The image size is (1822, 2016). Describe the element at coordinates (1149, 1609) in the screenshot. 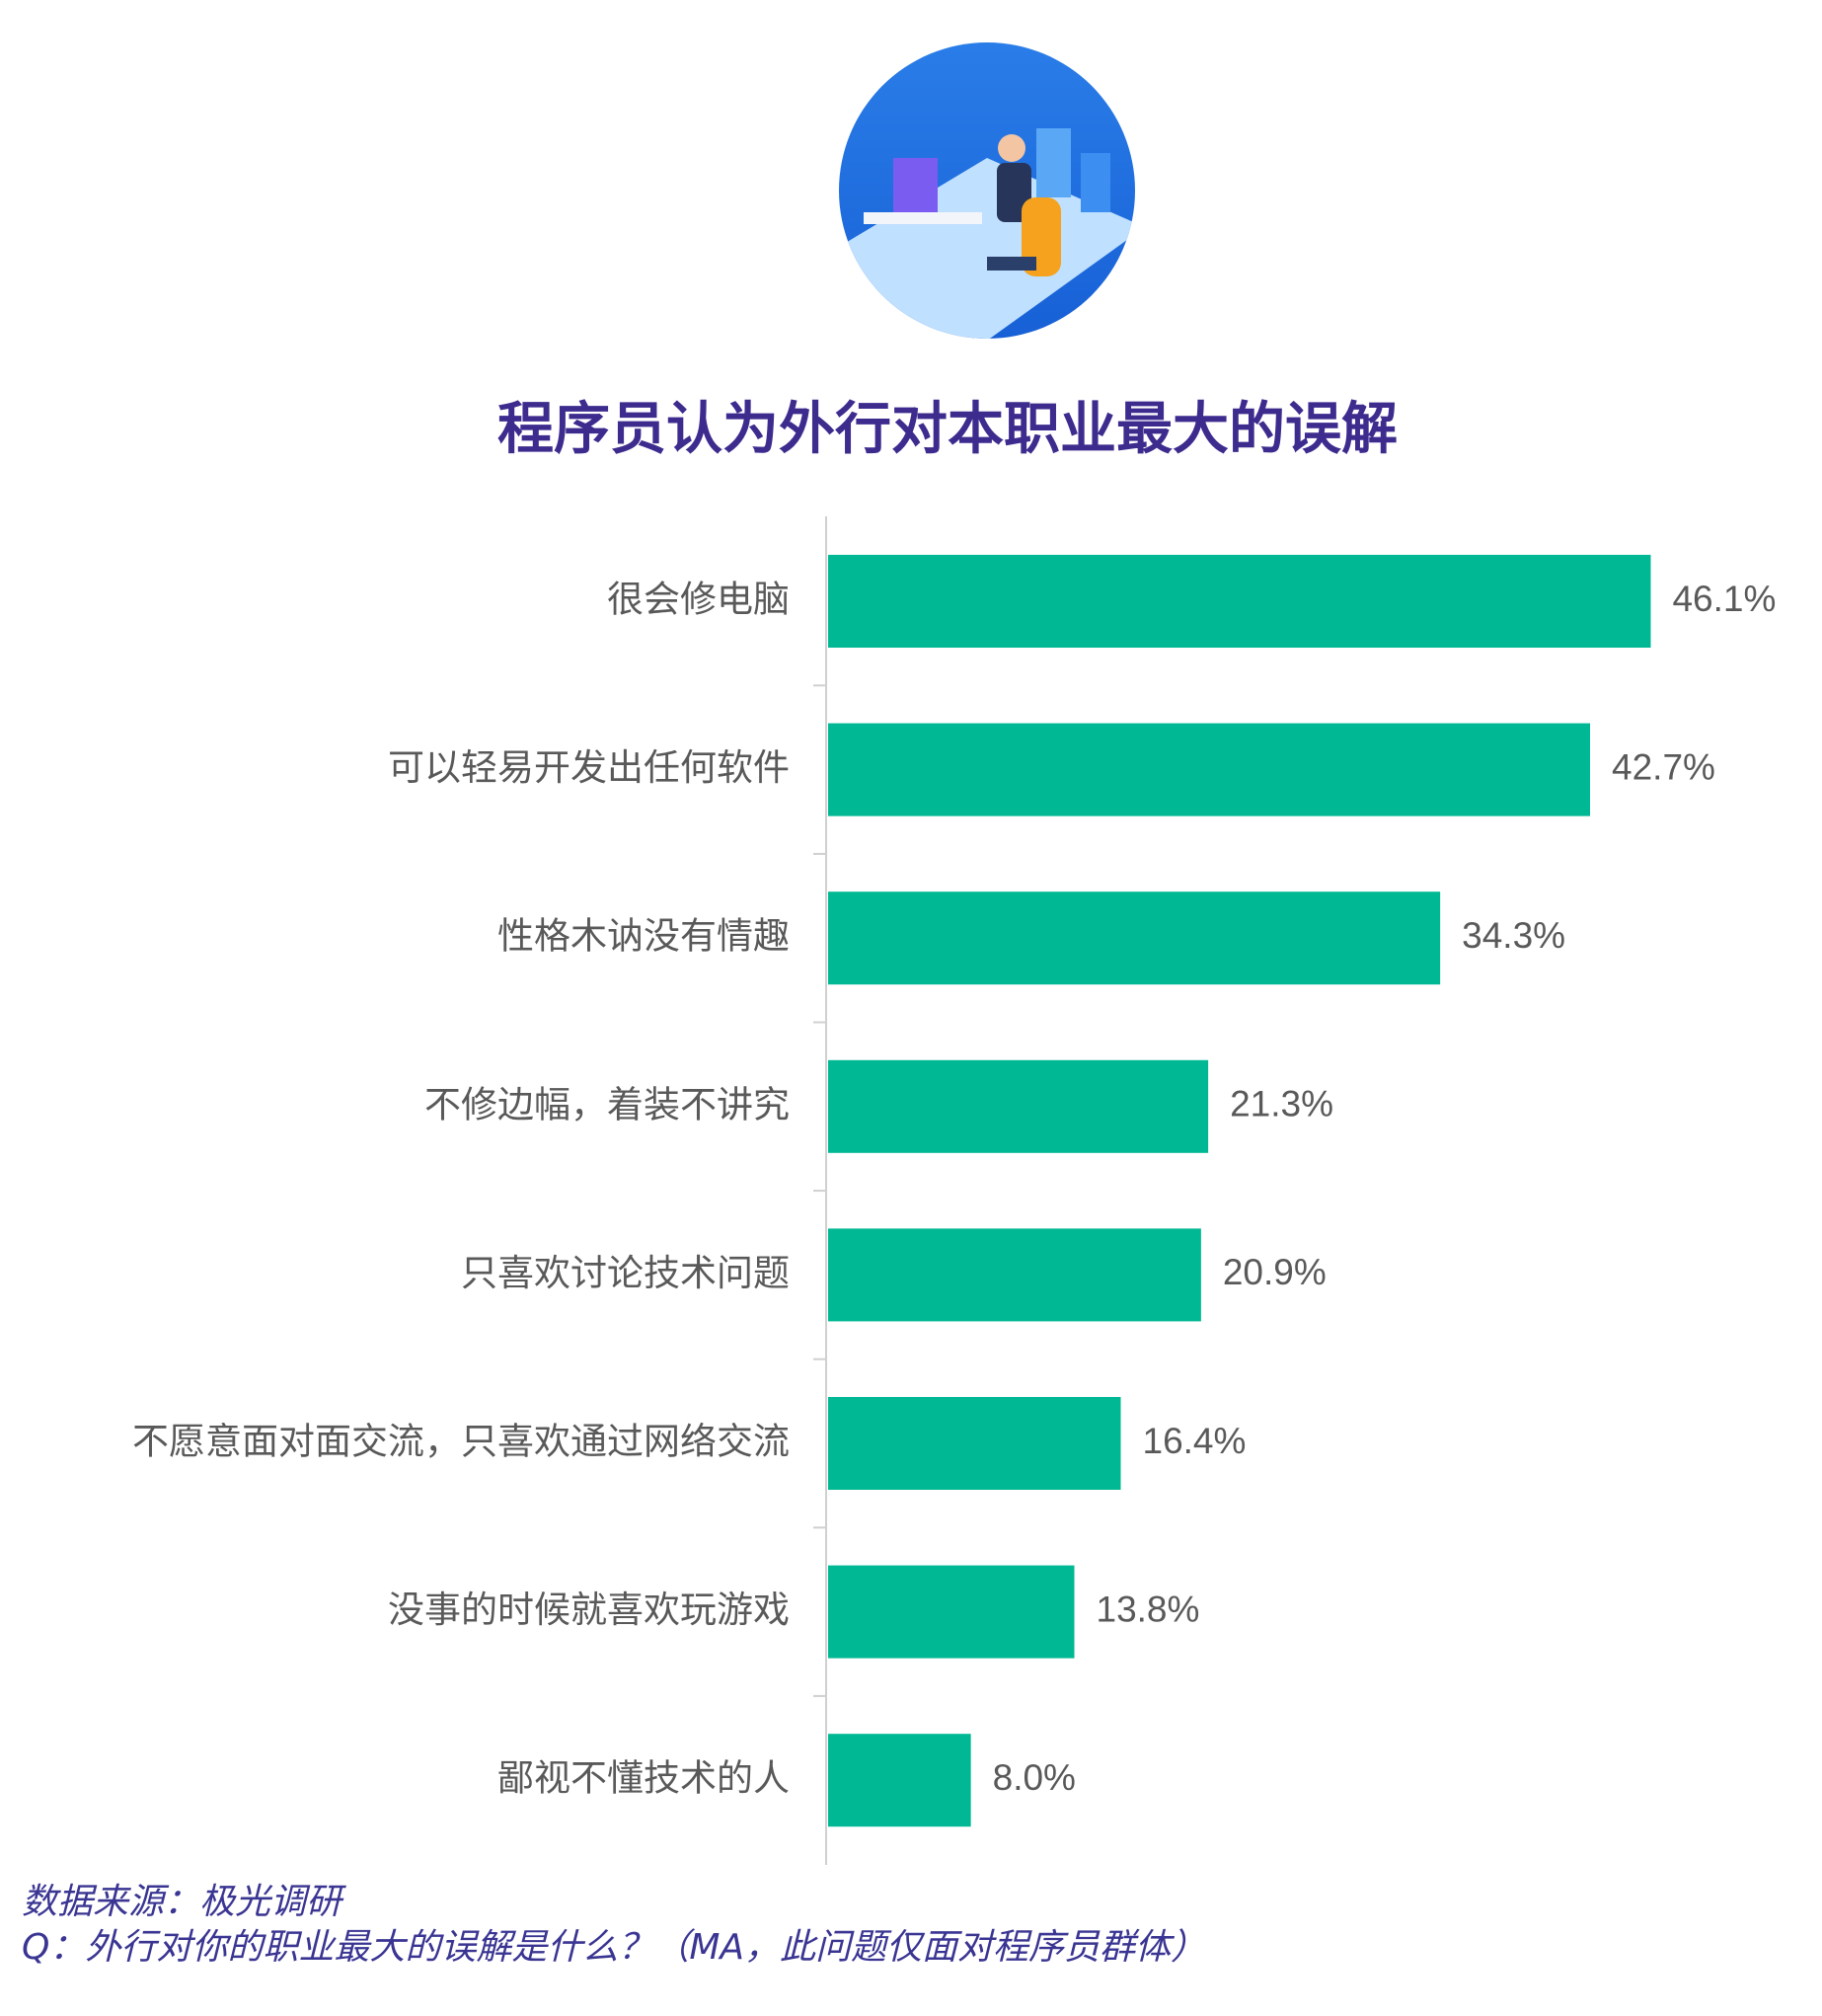

I see `value-label: 13.8%` at that location.